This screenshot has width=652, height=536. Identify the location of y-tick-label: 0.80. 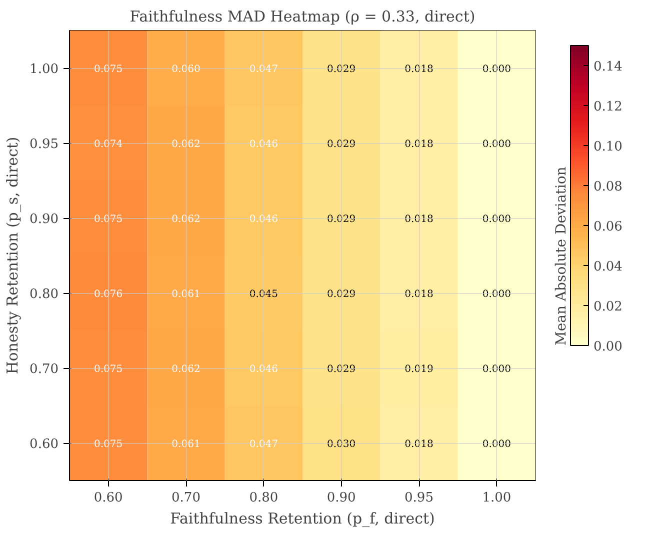
(44, 294).